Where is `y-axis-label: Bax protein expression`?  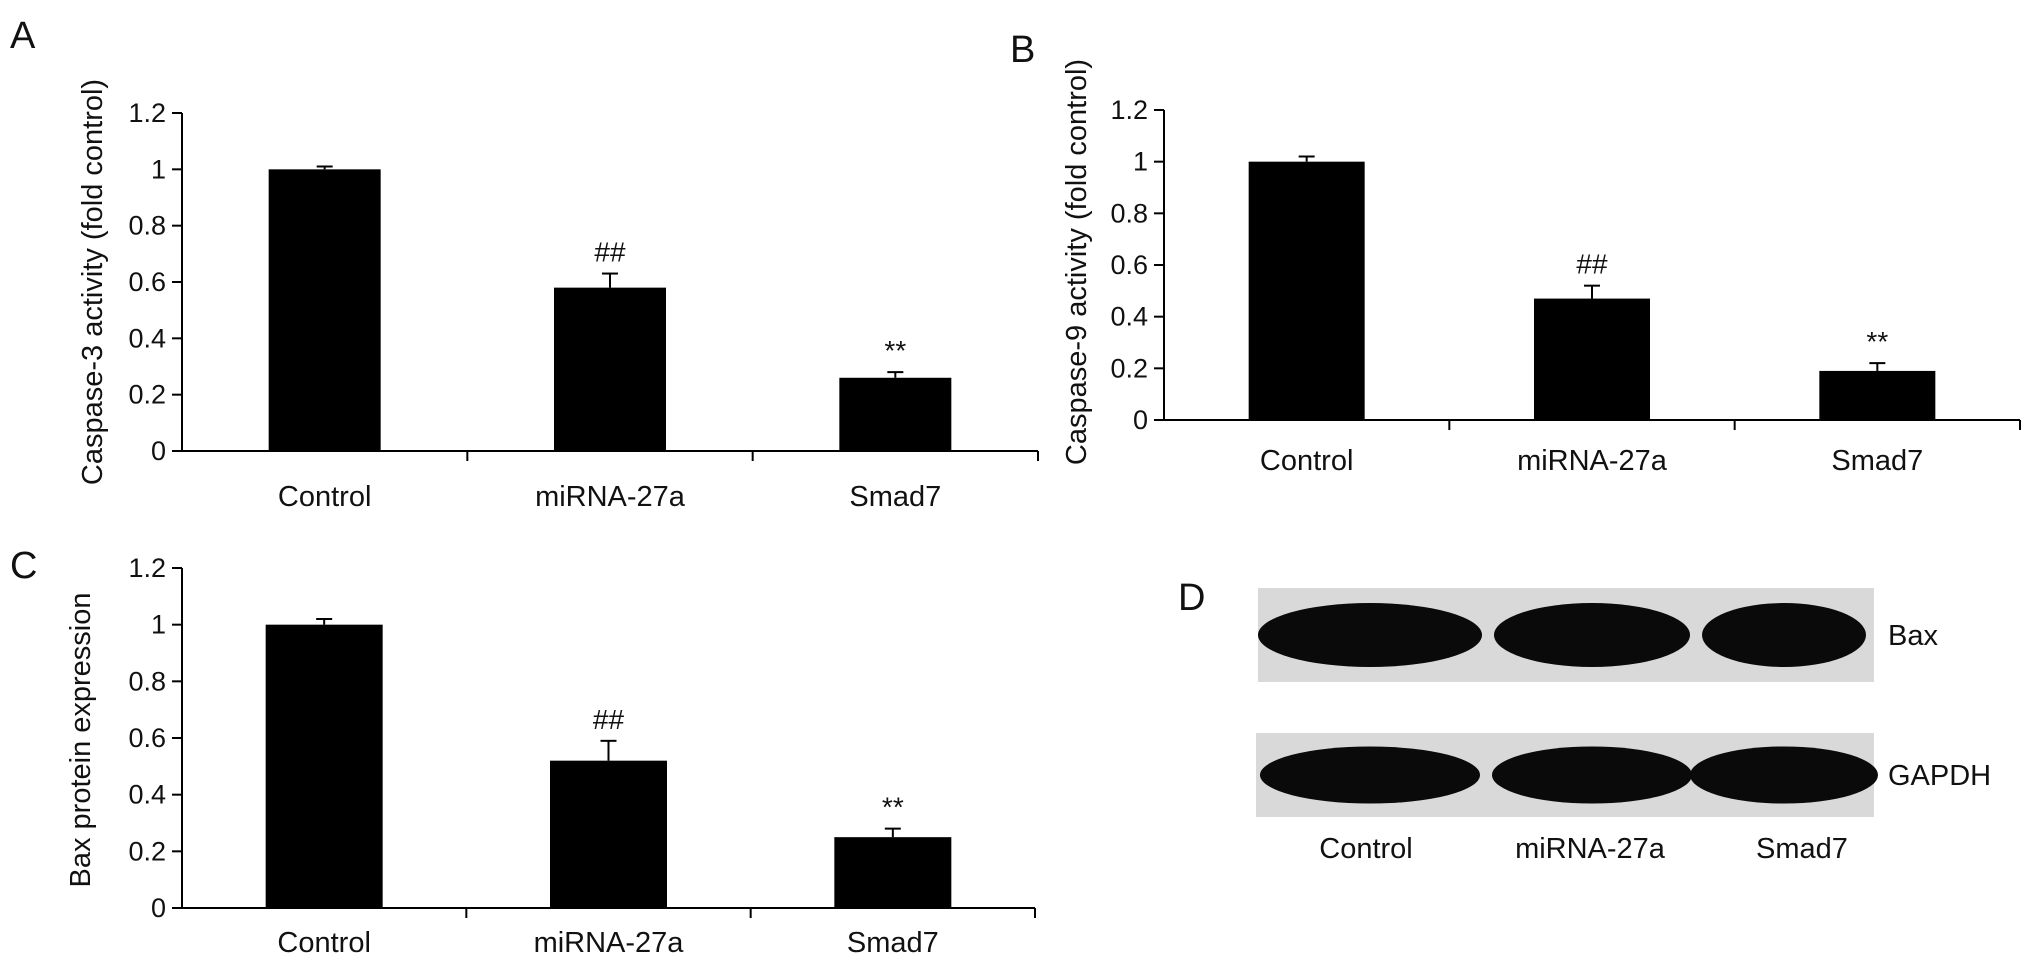 y-axis-label: Bax protein expression is located at coordinates (81, 740).